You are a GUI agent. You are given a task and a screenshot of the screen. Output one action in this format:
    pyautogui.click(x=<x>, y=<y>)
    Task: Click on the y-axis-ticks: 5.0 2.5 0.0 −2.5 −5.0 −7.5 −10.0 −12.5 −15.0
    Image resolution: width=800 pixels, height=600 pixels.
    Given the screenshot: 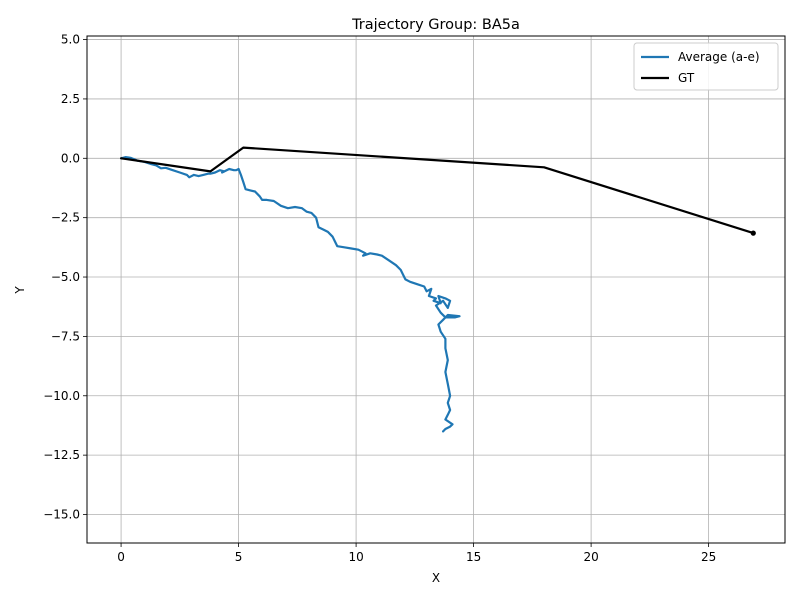 What is the action you would take?
    pyautogui.click(x=65, y=277)
    